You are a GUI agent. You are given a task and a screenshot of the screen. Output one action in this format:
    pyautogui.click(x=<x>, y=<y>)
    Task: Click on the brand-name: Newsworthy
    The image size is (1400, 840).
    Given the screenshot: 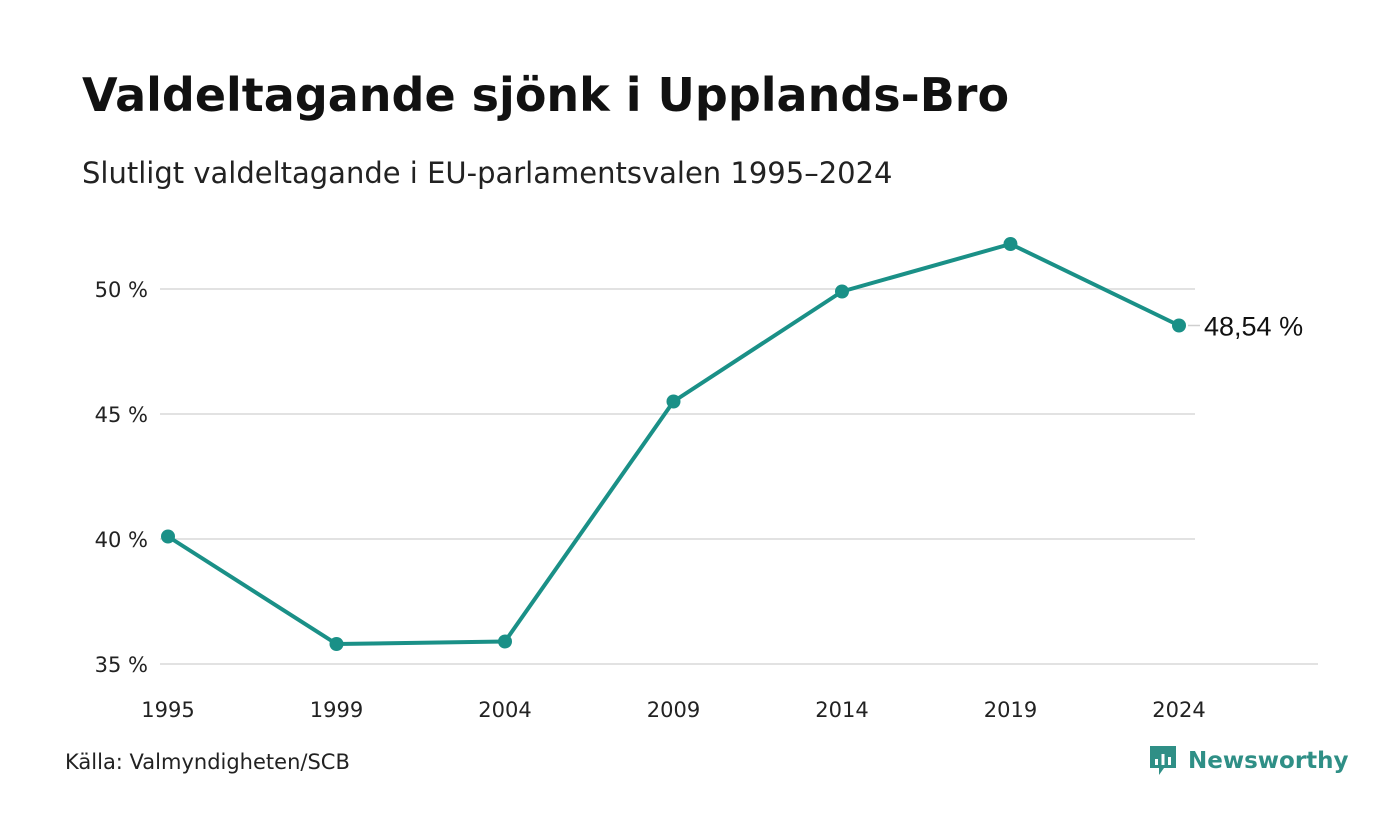 What is the action you would take?
    pyautogui.click(x=1268, y=761)
    